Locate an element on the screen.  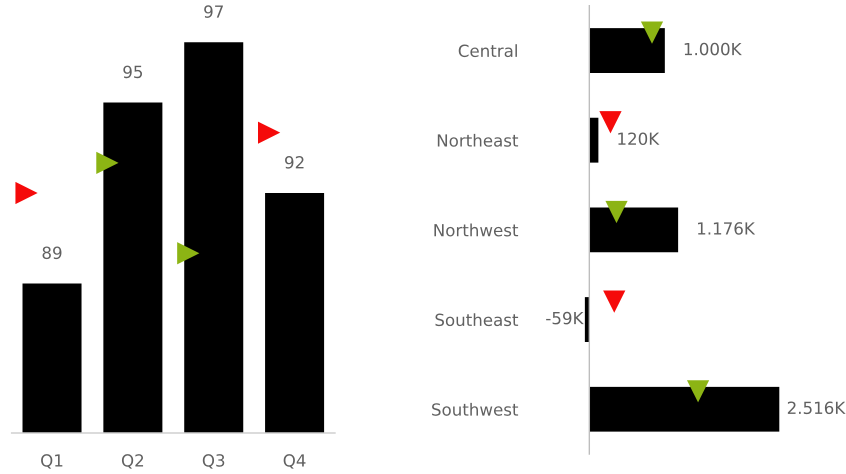
x-tick-label: Q4 is located at coordinates (295, 461).